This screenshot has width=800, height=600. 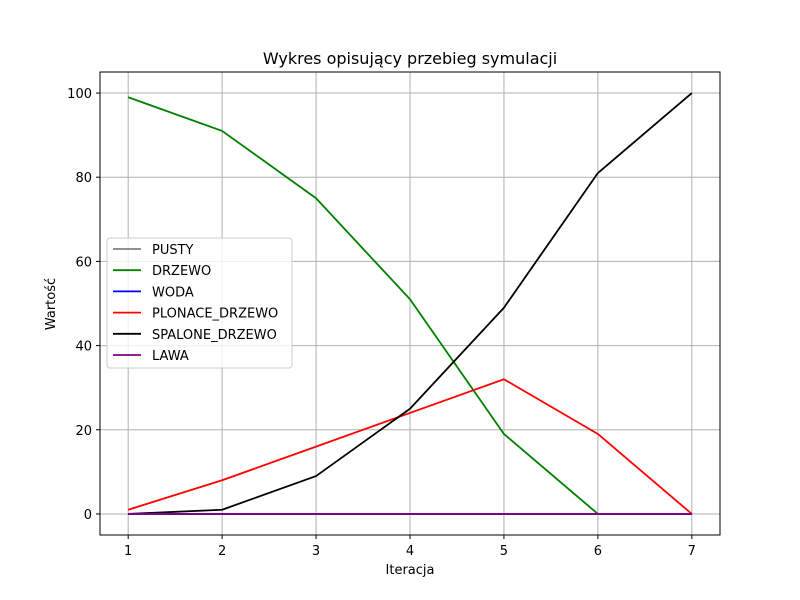 What do you see at coordinates (88, 515) in the screenshot?
I see `y-tick-label: 0` at bounding box center [88, 515].